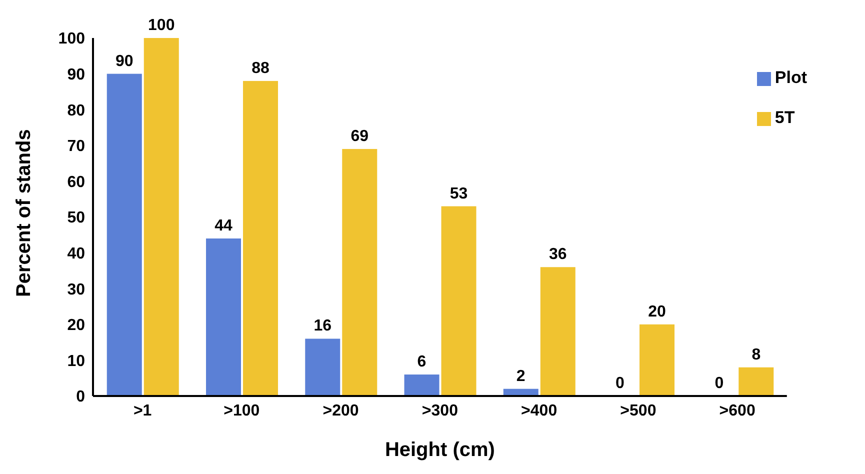 The height and width of the screenshot is (474, 865). Describe the element at coordinates (76, 111) in the screenshot. I see `y-tick-label: 80` at that location.